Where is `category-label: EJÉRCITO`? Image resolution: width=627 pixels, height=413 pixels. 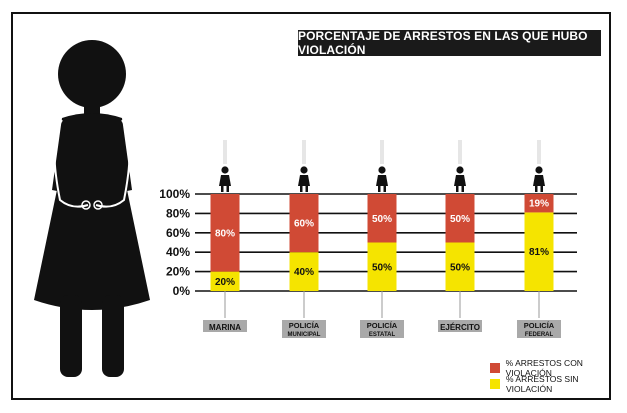 category-label: EJÉRCITO is located at coordinates (460, 327).